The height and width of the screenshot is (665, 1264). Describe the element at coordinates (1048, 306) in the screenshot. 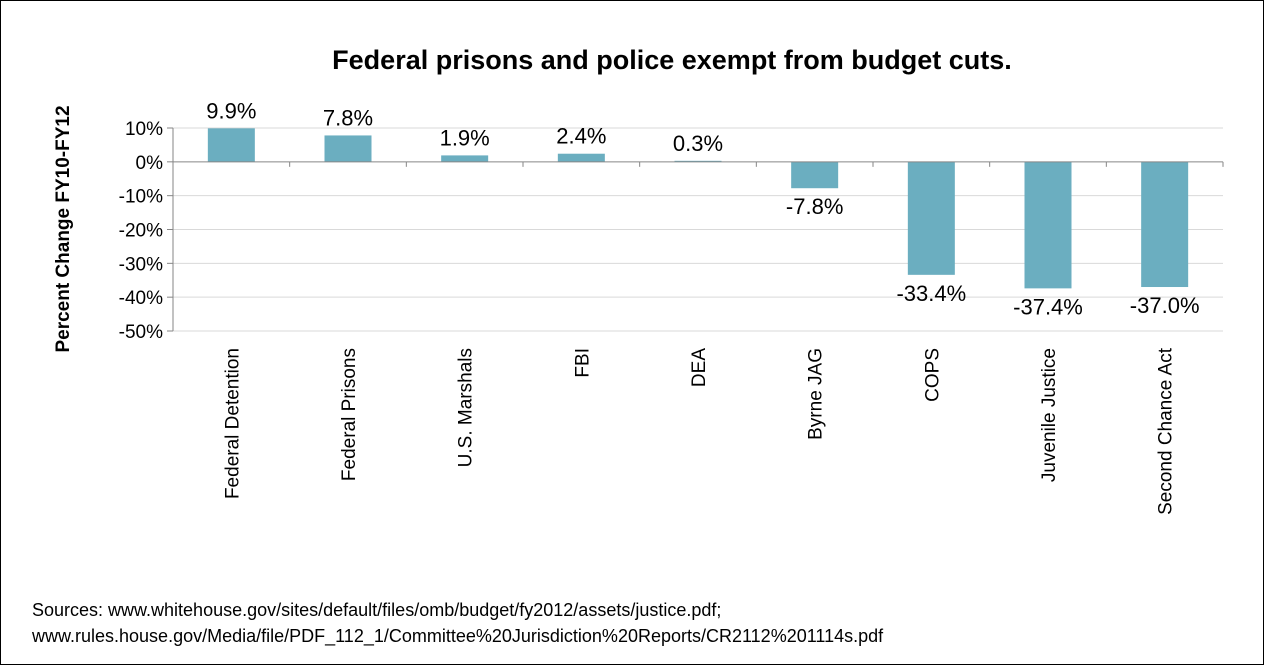

I see `data-label: -37.4%` at that location.